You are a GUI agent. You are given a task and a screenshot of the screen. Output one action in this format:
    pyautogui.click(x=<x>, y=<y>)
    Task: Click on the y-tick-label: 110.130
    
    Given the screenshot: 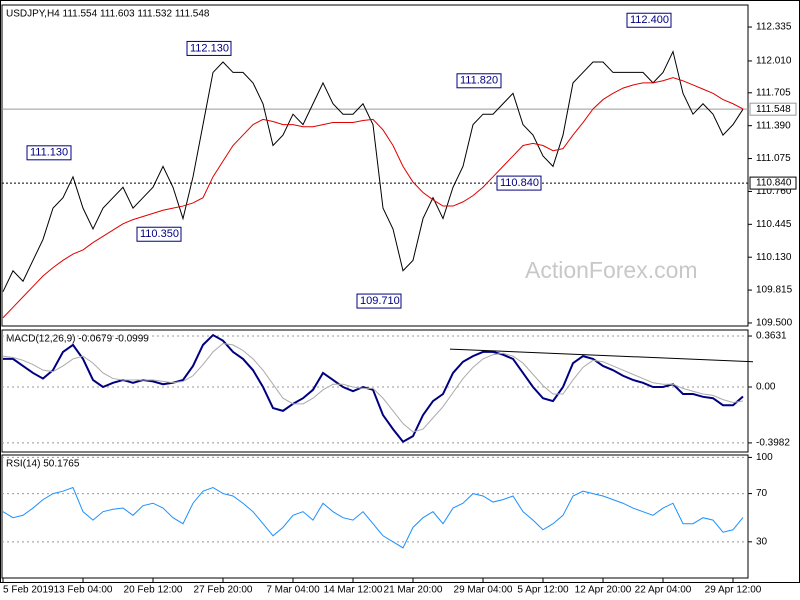 What is the action you would take?
    pyautogui.click(x=774, y=257)
    